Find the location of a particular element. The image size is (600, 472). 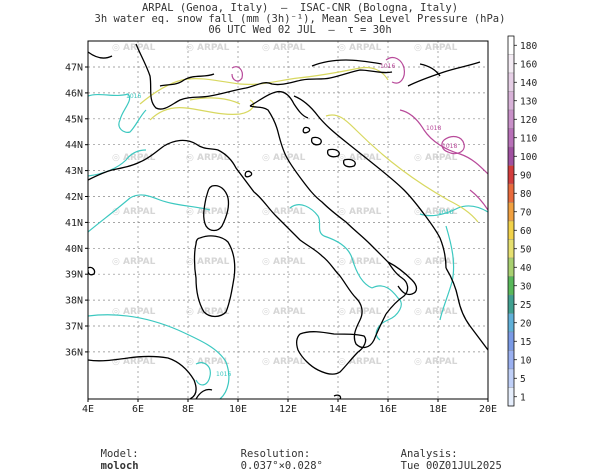

isobar-cyan-sicily is located at coordinates (203, 374).